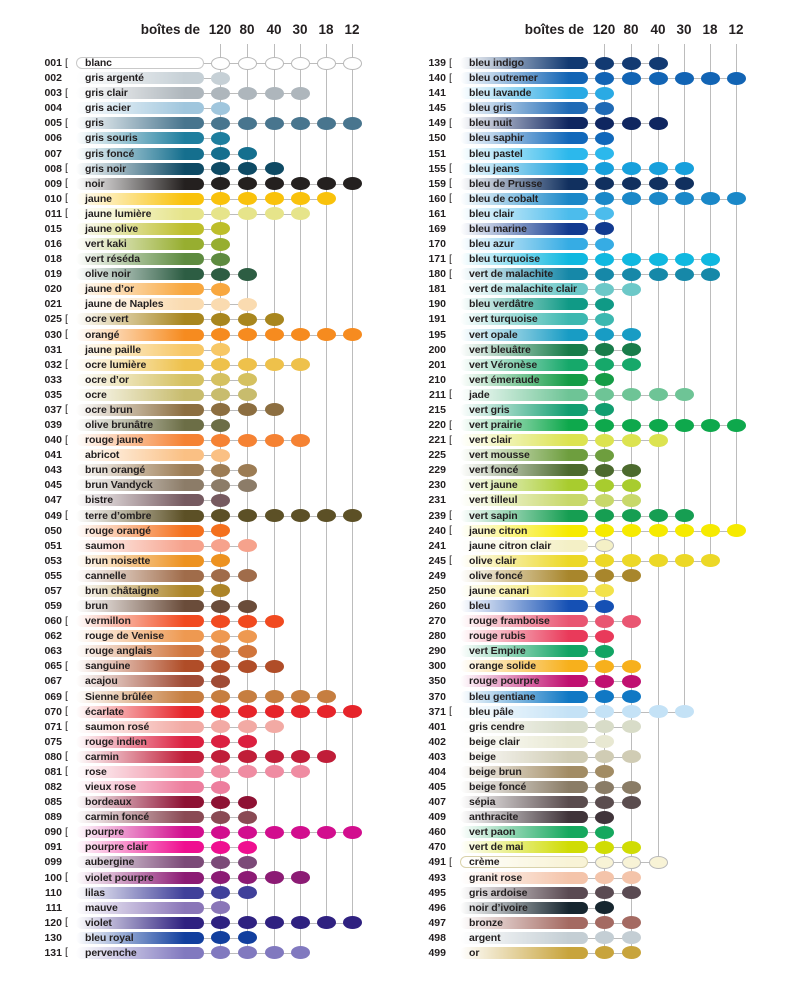 This screenshot has height=994, width=790. I want to click on color-name: bleu jeans, so click(494, 168).